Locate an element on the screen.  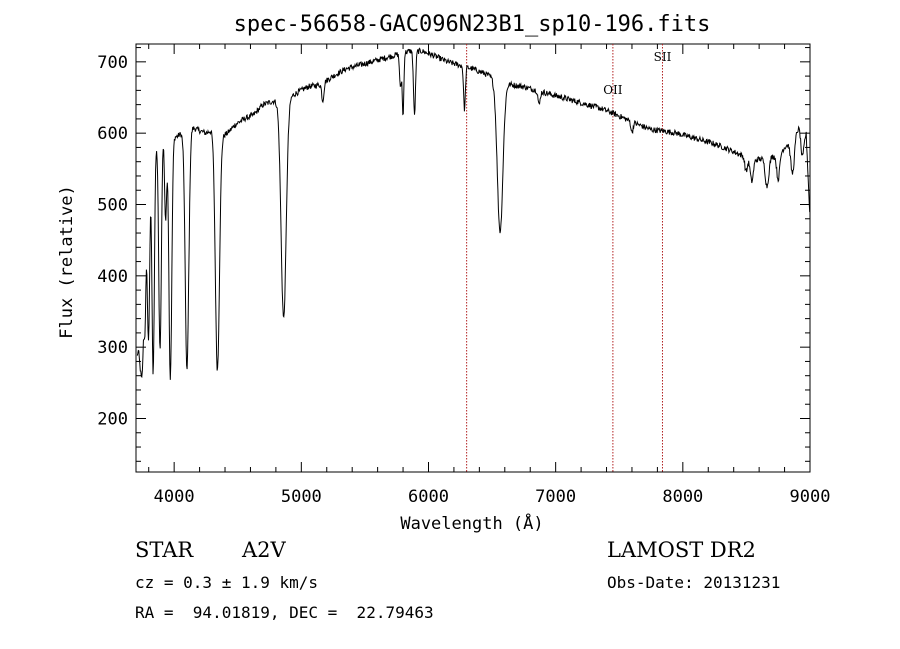
observation-date: Obs-Date: 20131231 is located at coordinates (694, 582).